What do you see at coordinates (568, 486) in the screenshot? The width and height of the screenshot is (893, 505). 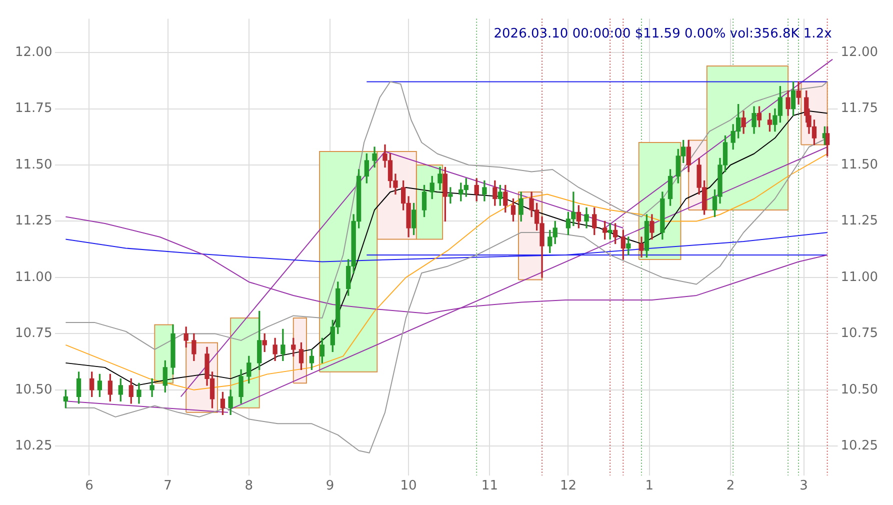 I see `x-tick-label: 12` at bounding box center [568, 486].